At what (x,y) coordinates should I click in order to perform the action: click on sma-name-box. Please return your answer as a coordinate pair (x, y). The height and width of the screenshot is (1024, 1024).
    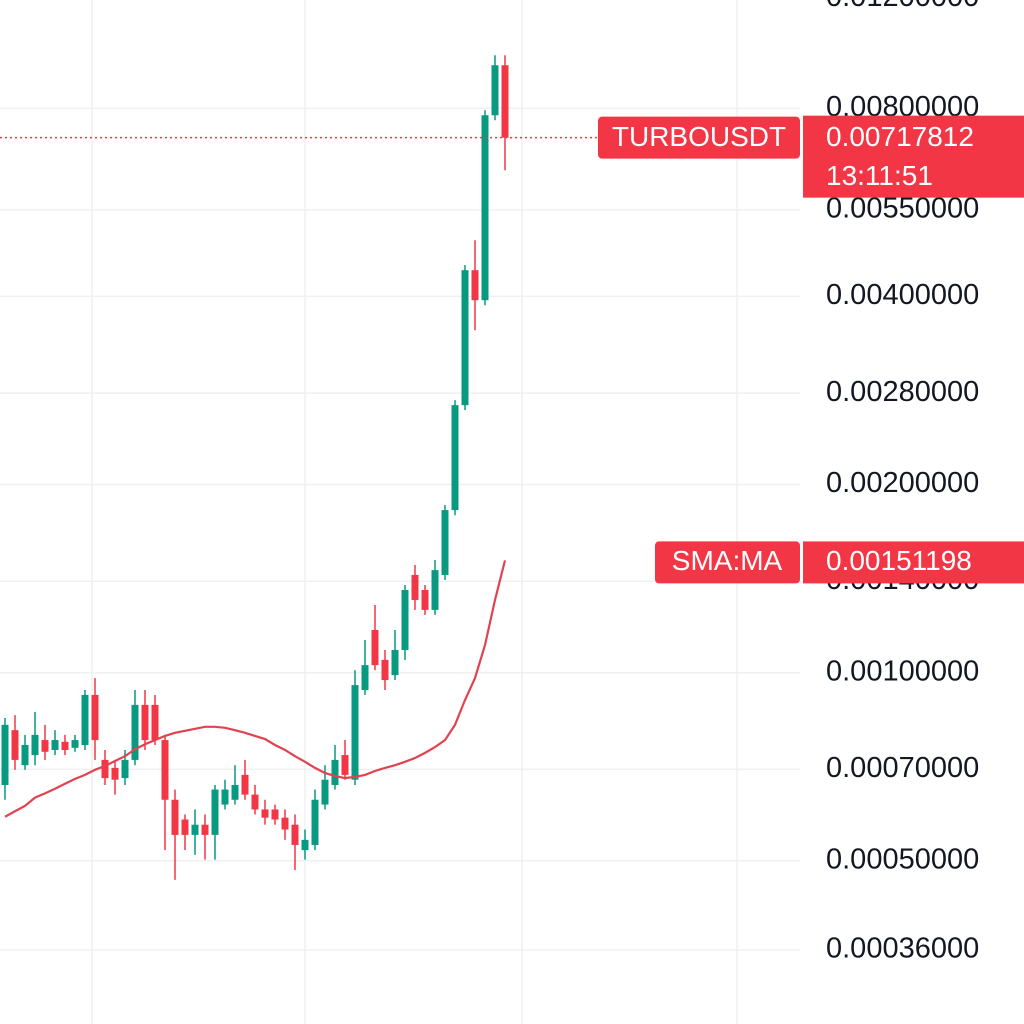
    Looking at the image, I should click on (727, 562).